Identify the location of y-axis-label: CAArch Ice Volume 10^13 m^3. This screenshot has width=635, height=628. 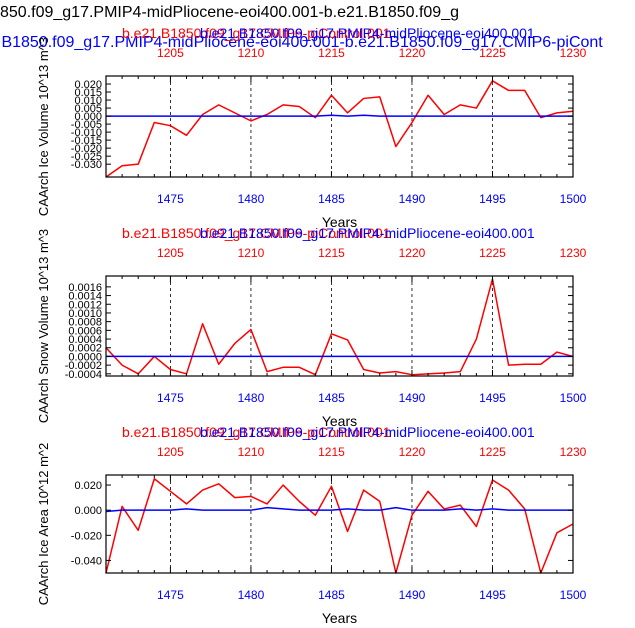
(43, 126).